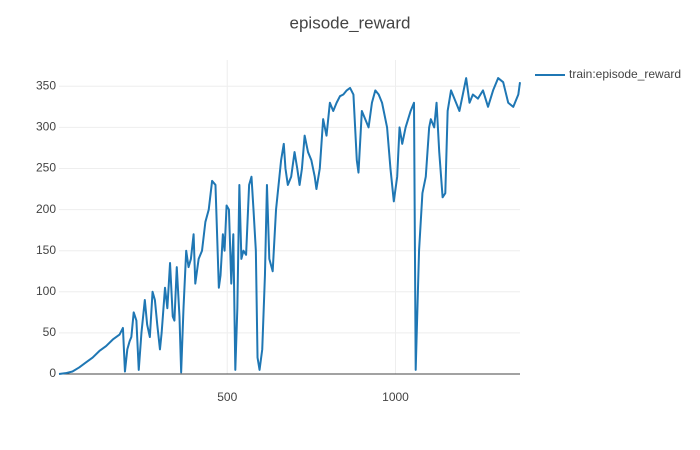  What do you see at coordinates (46, 250) in the screenshot?
I see `y-tick-label: 150` at bounding box center [46, 250].